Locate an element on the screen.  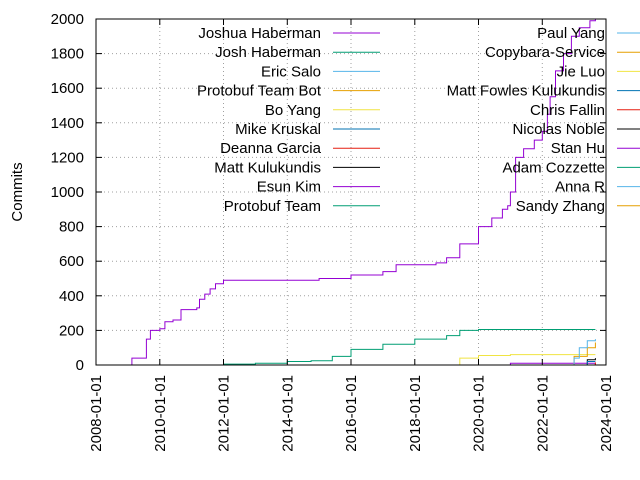
y-tick-label: 1000 is located at coordinates (67, 192).